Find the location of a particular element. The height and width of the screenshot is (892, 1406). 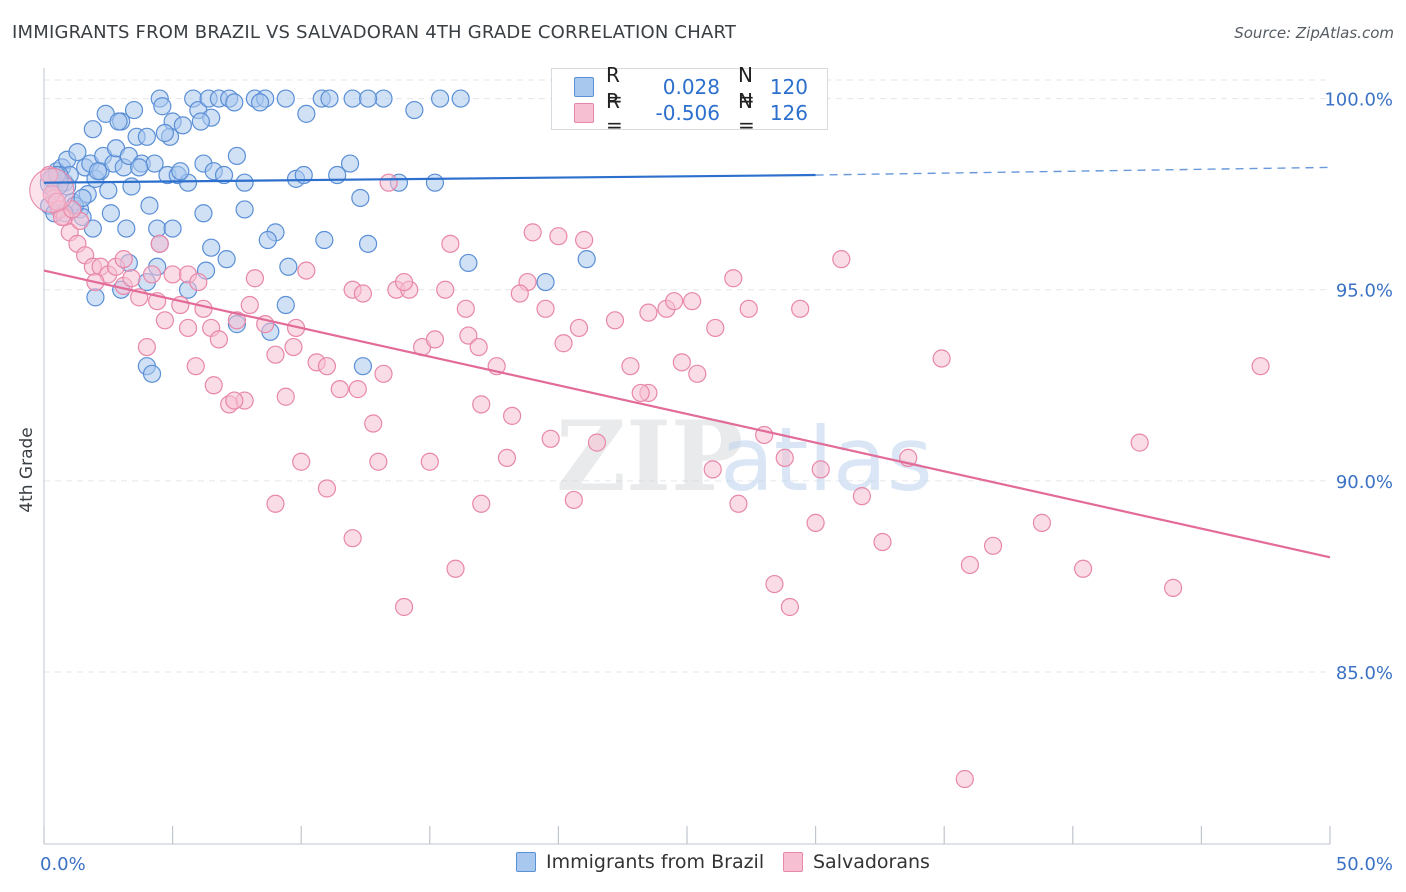

watermark: ZIP atlas is located at coordinates (744, 456).